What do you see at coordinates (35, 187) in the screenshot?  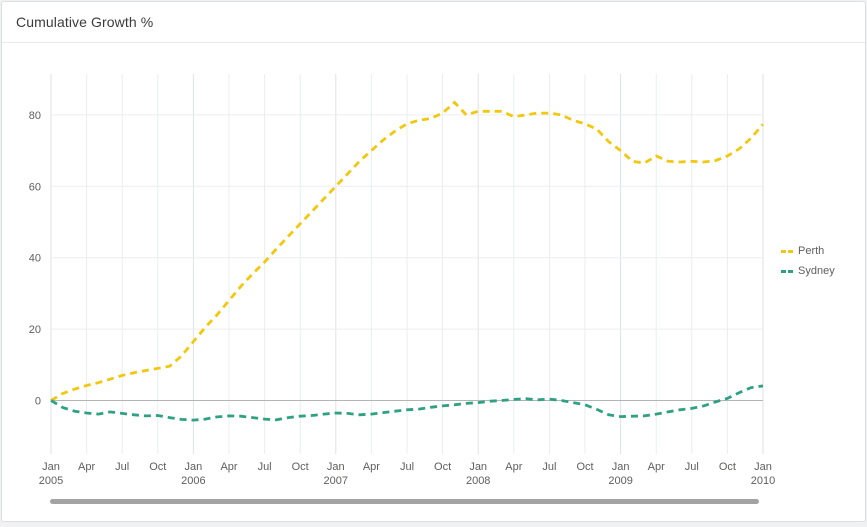 I see `y-tick-label: 60` at bounding box center [35, 187].